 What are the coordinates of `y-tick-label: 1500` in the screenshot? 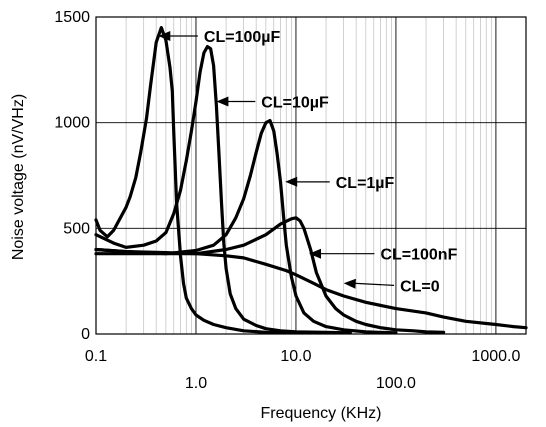 It's located at (72, 17).